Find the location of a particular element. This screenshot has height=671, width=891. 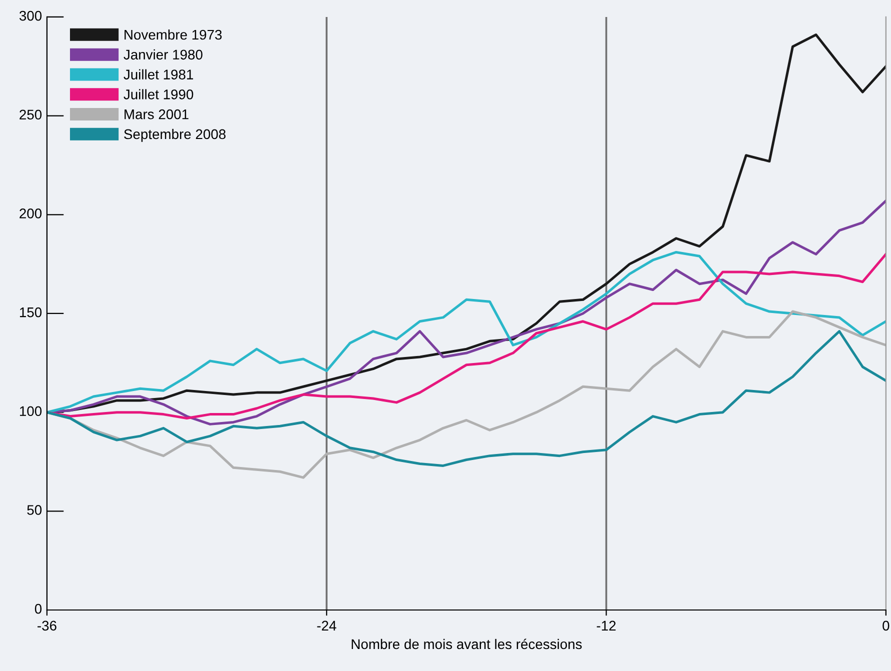

y-tick-label: 0 is located at coordinates (38, 609).